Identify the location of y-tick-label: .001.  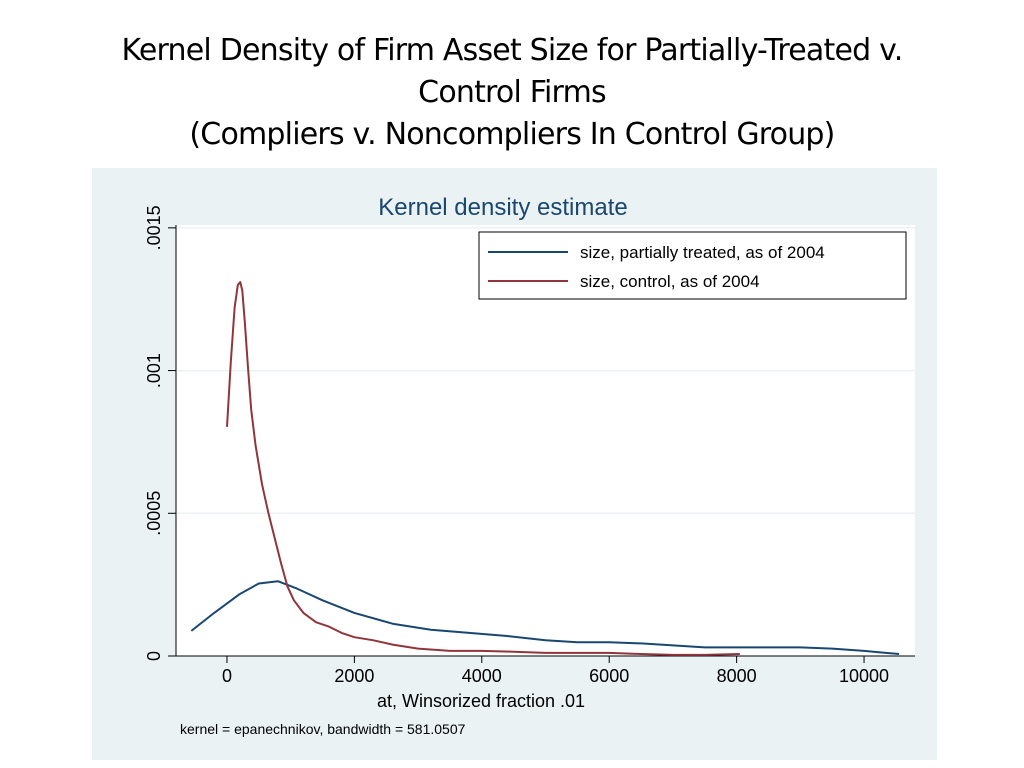
(154, 370).